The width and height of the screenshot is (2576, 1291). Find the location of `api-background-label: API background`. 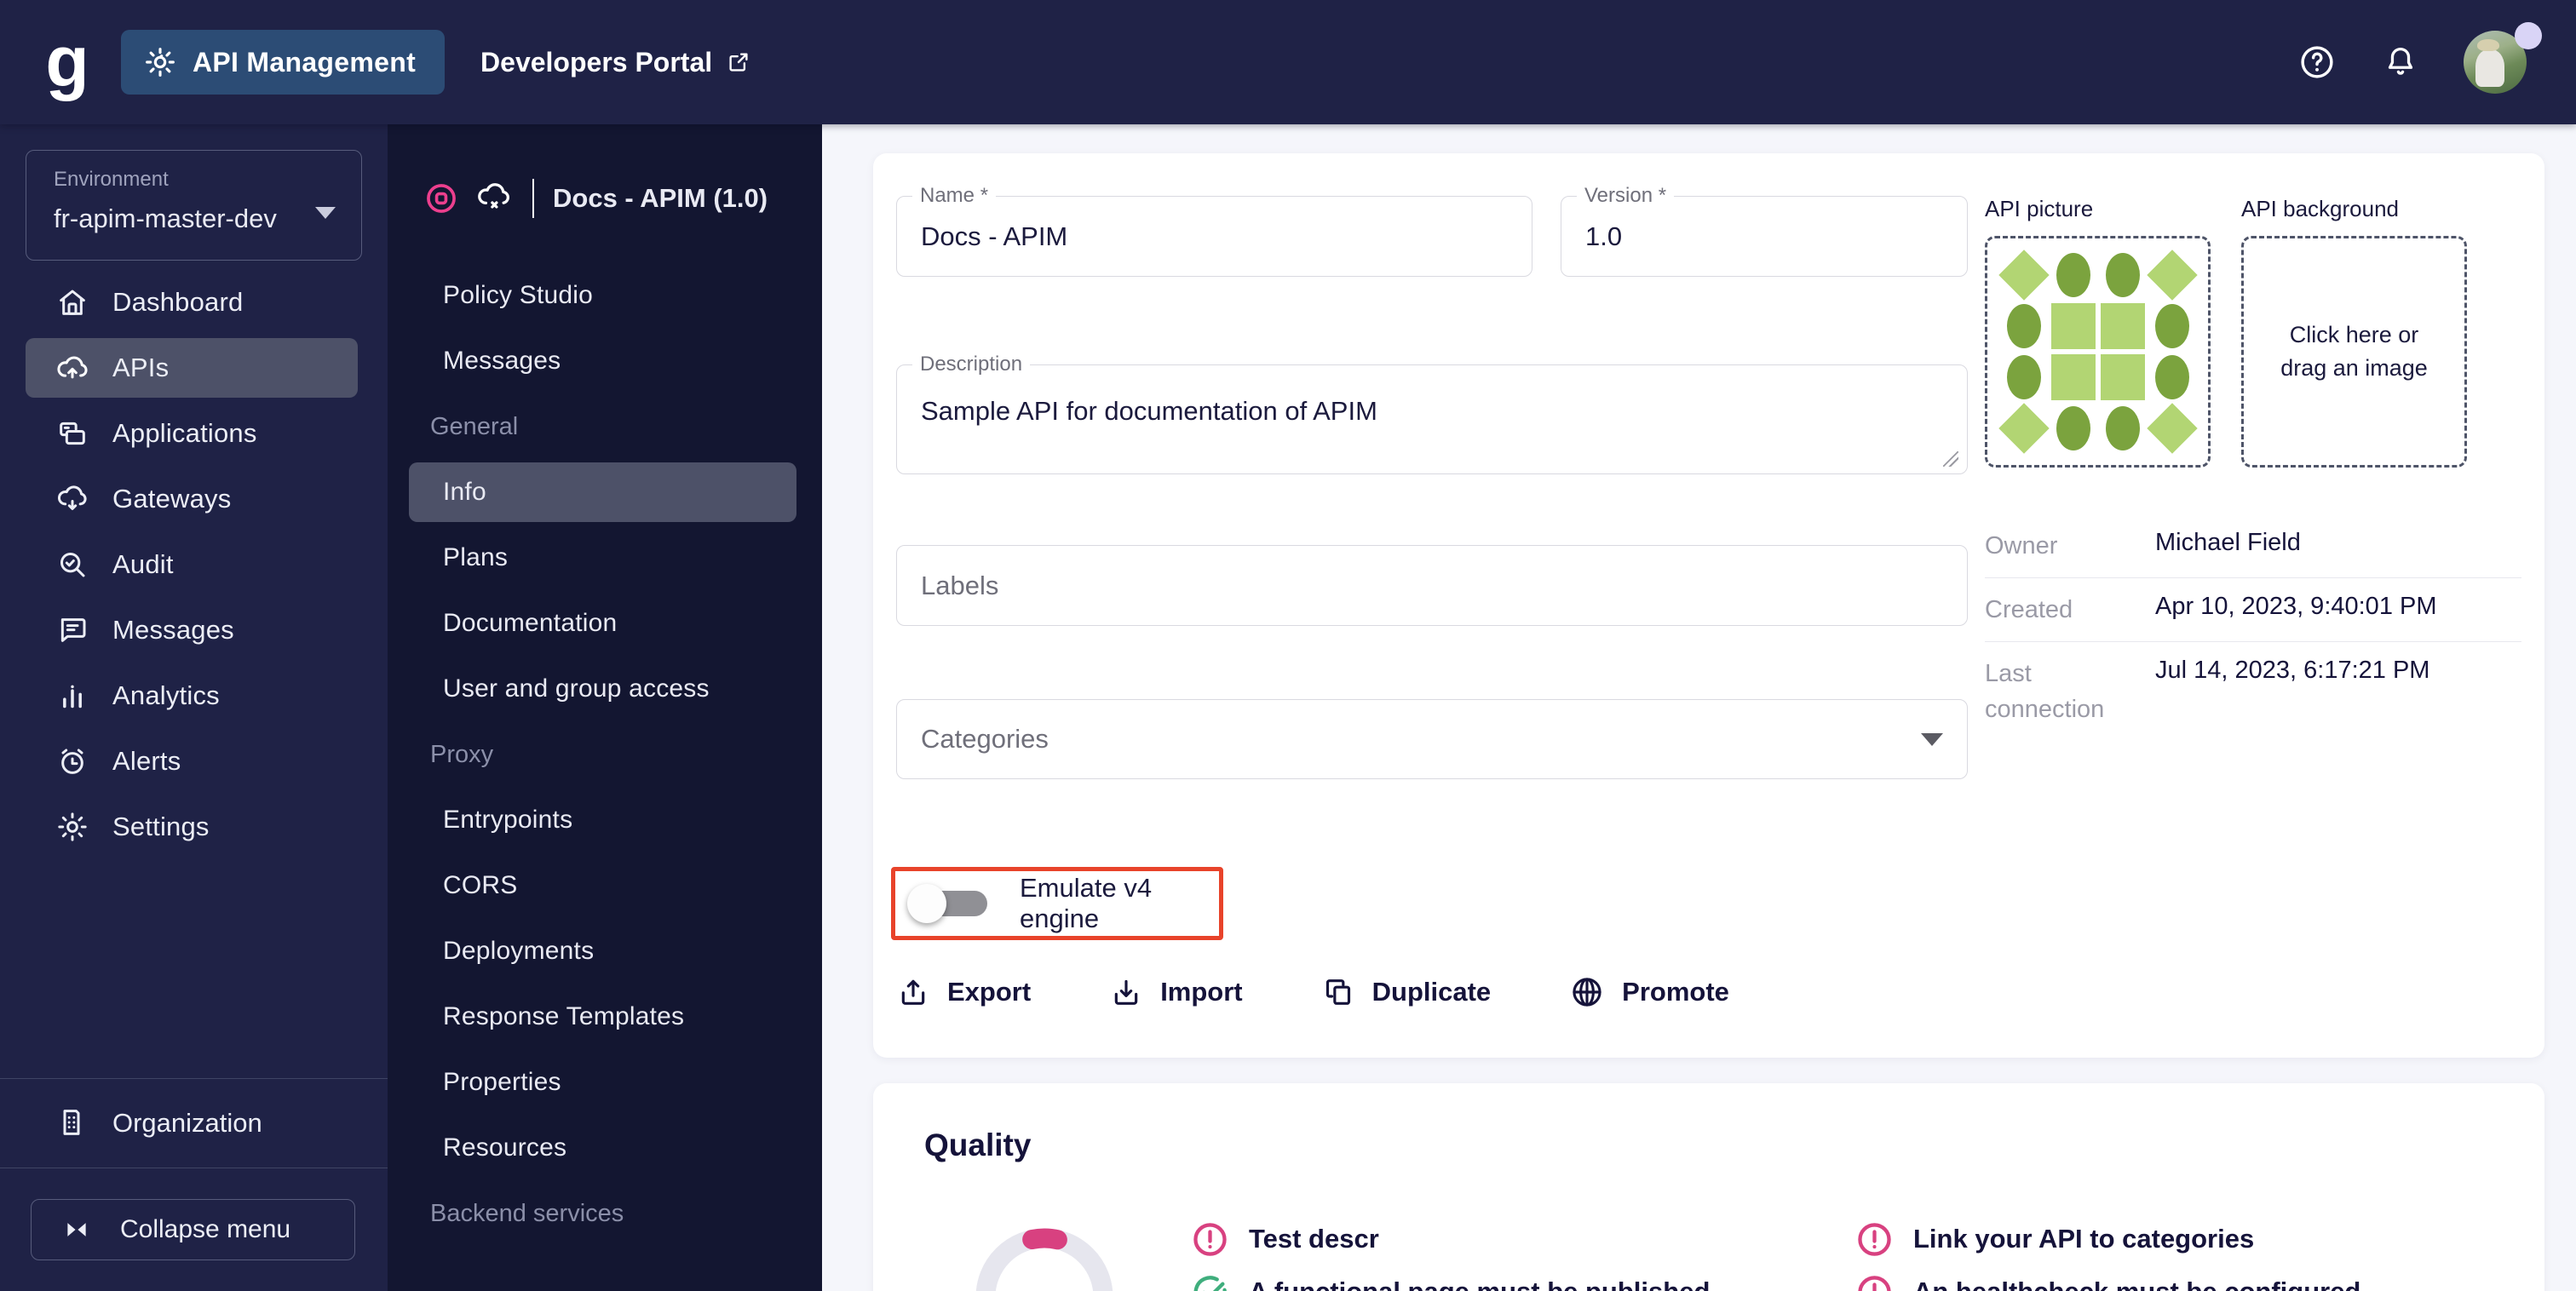

api-background-label: API background is located at coordinates (2320, 208).